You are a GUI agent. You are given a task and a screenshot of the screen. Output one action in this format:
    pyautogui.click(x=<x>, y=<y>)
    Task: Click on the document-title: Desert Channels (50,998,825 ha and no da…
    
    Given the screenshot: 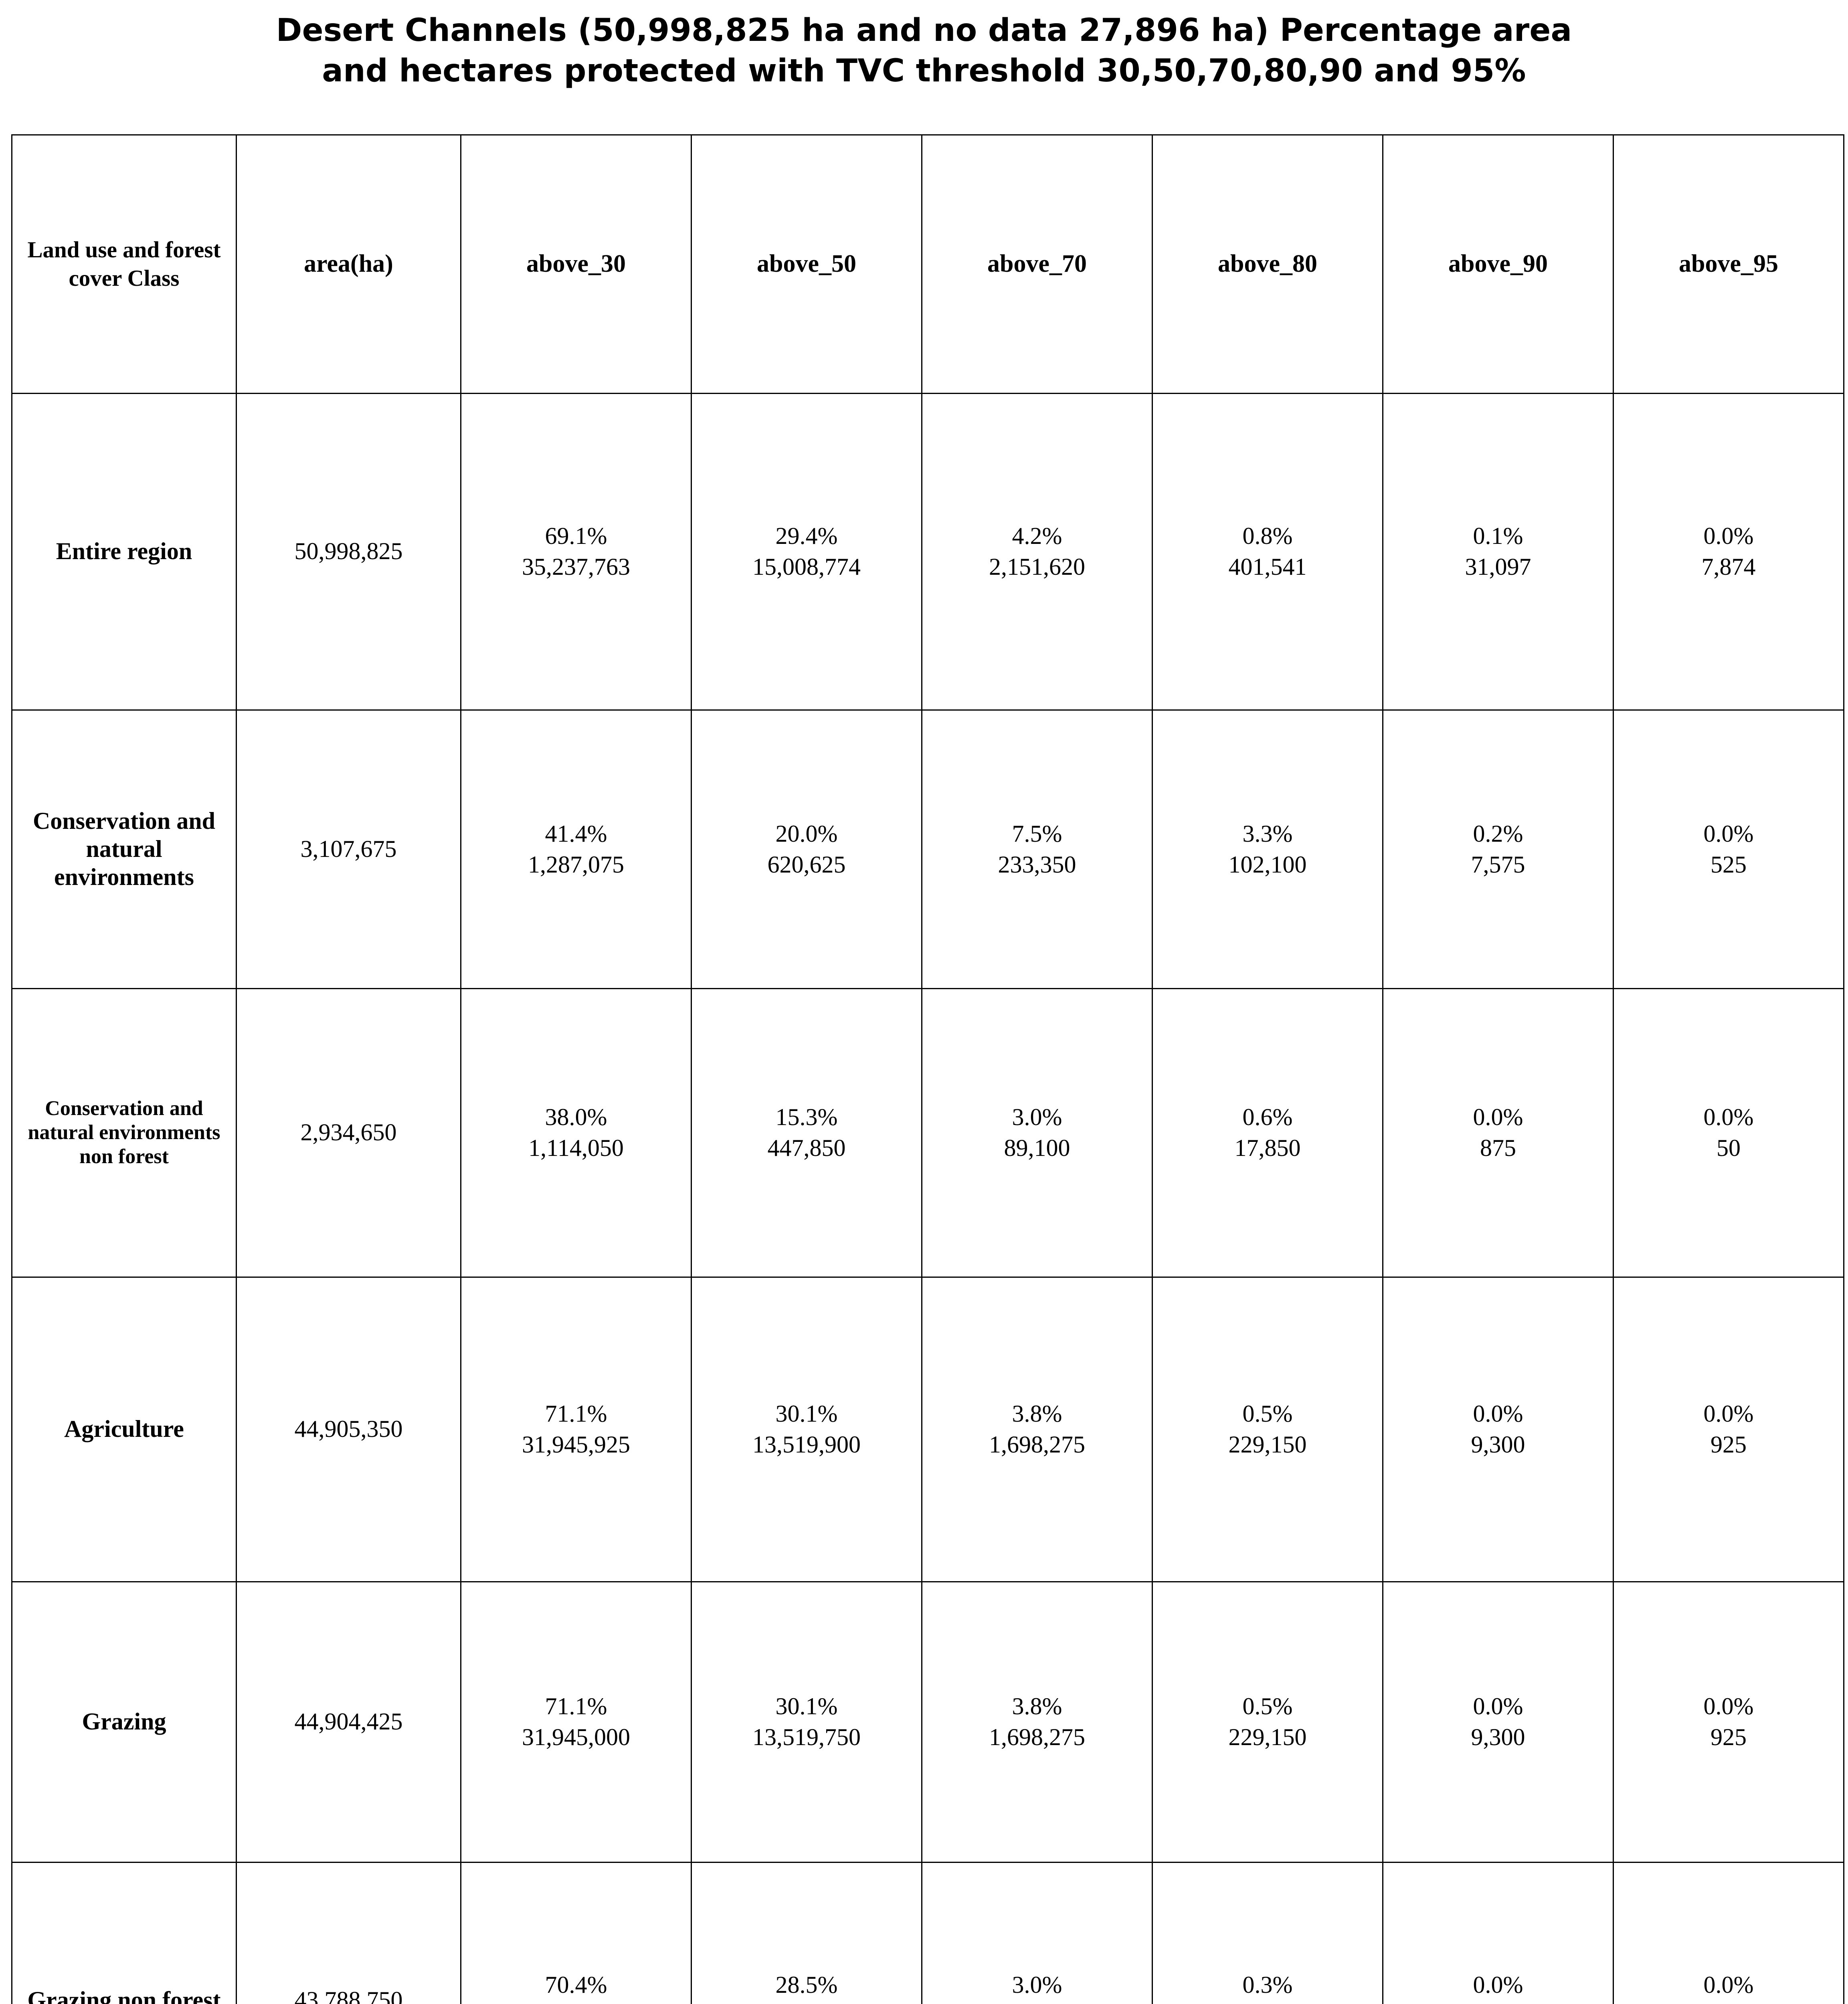 What is the action you would take?
    pyautogui.click(x=924, y=46)
    